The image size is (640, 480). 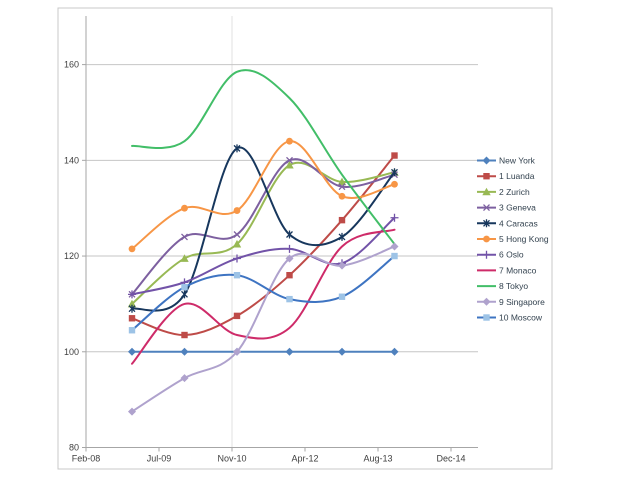 What do you see at coordinates (159, 459) in the screenshot?
I see `x-tick-label: Jul-09` at bounding box center [159, 459].